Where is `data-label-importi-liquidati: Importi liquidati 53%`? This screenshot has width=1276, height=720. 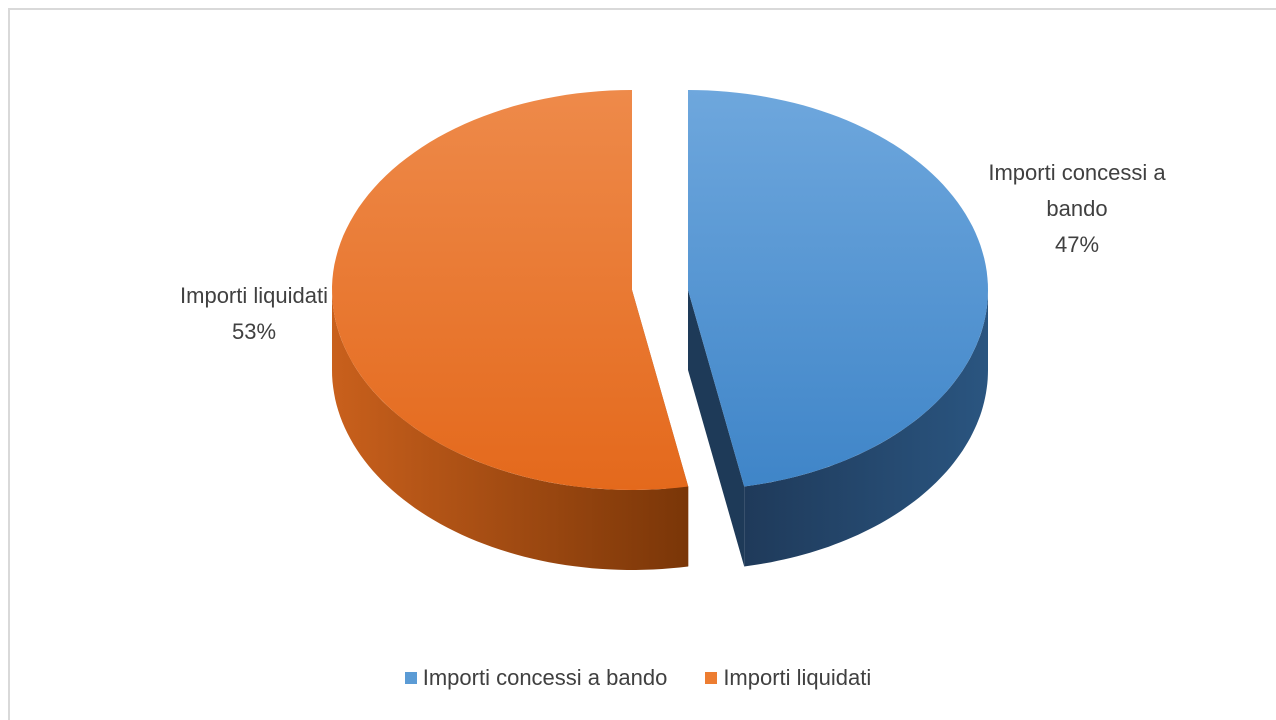 data-label-importi-liquidati: Importi liquidati 53% is located at coordinates (254, 313).